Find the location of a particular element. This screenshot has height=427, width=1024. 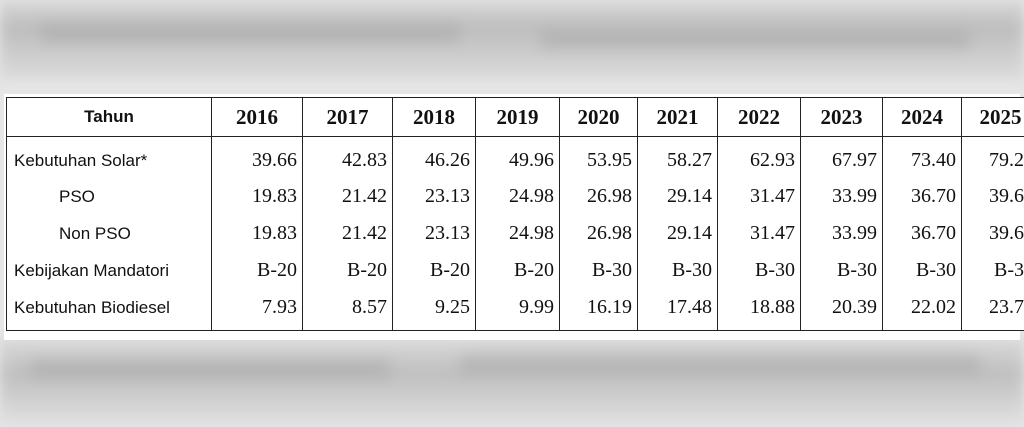

year-header: 2020 is located at coordinates (598, 117).